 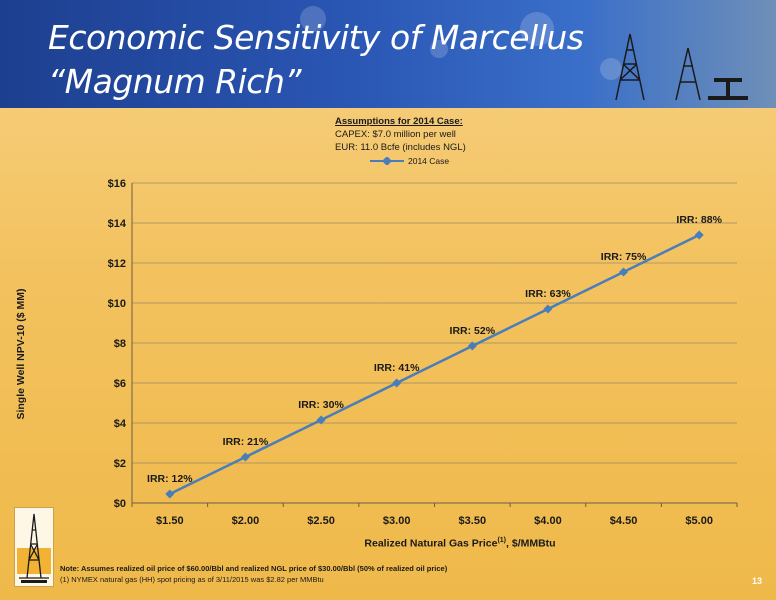 What do you see at coordinates (117, 264) in the screenshot?
I see `y-tick-label: $12` at bounding box center [117, 264].